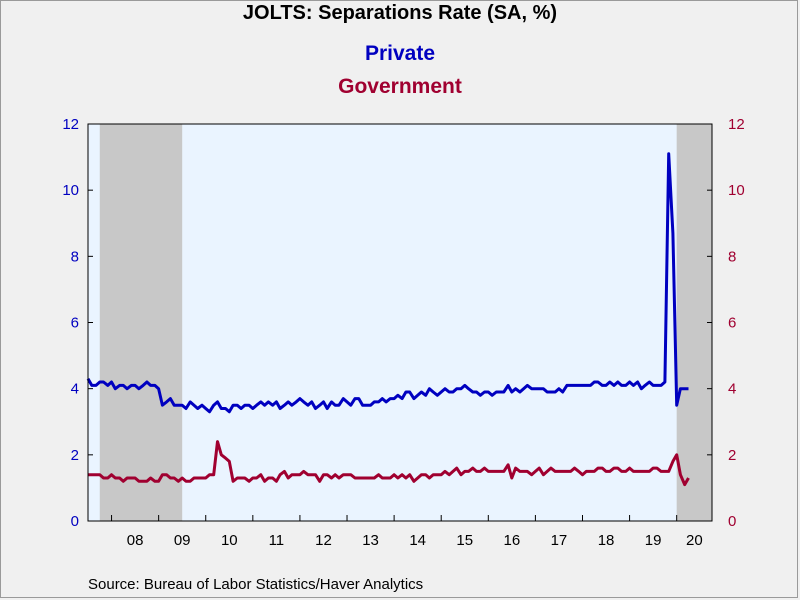 The width and height of the screenshot is (800, 600). I want to click on x-tick-label-17: 17, so click(559, 540).